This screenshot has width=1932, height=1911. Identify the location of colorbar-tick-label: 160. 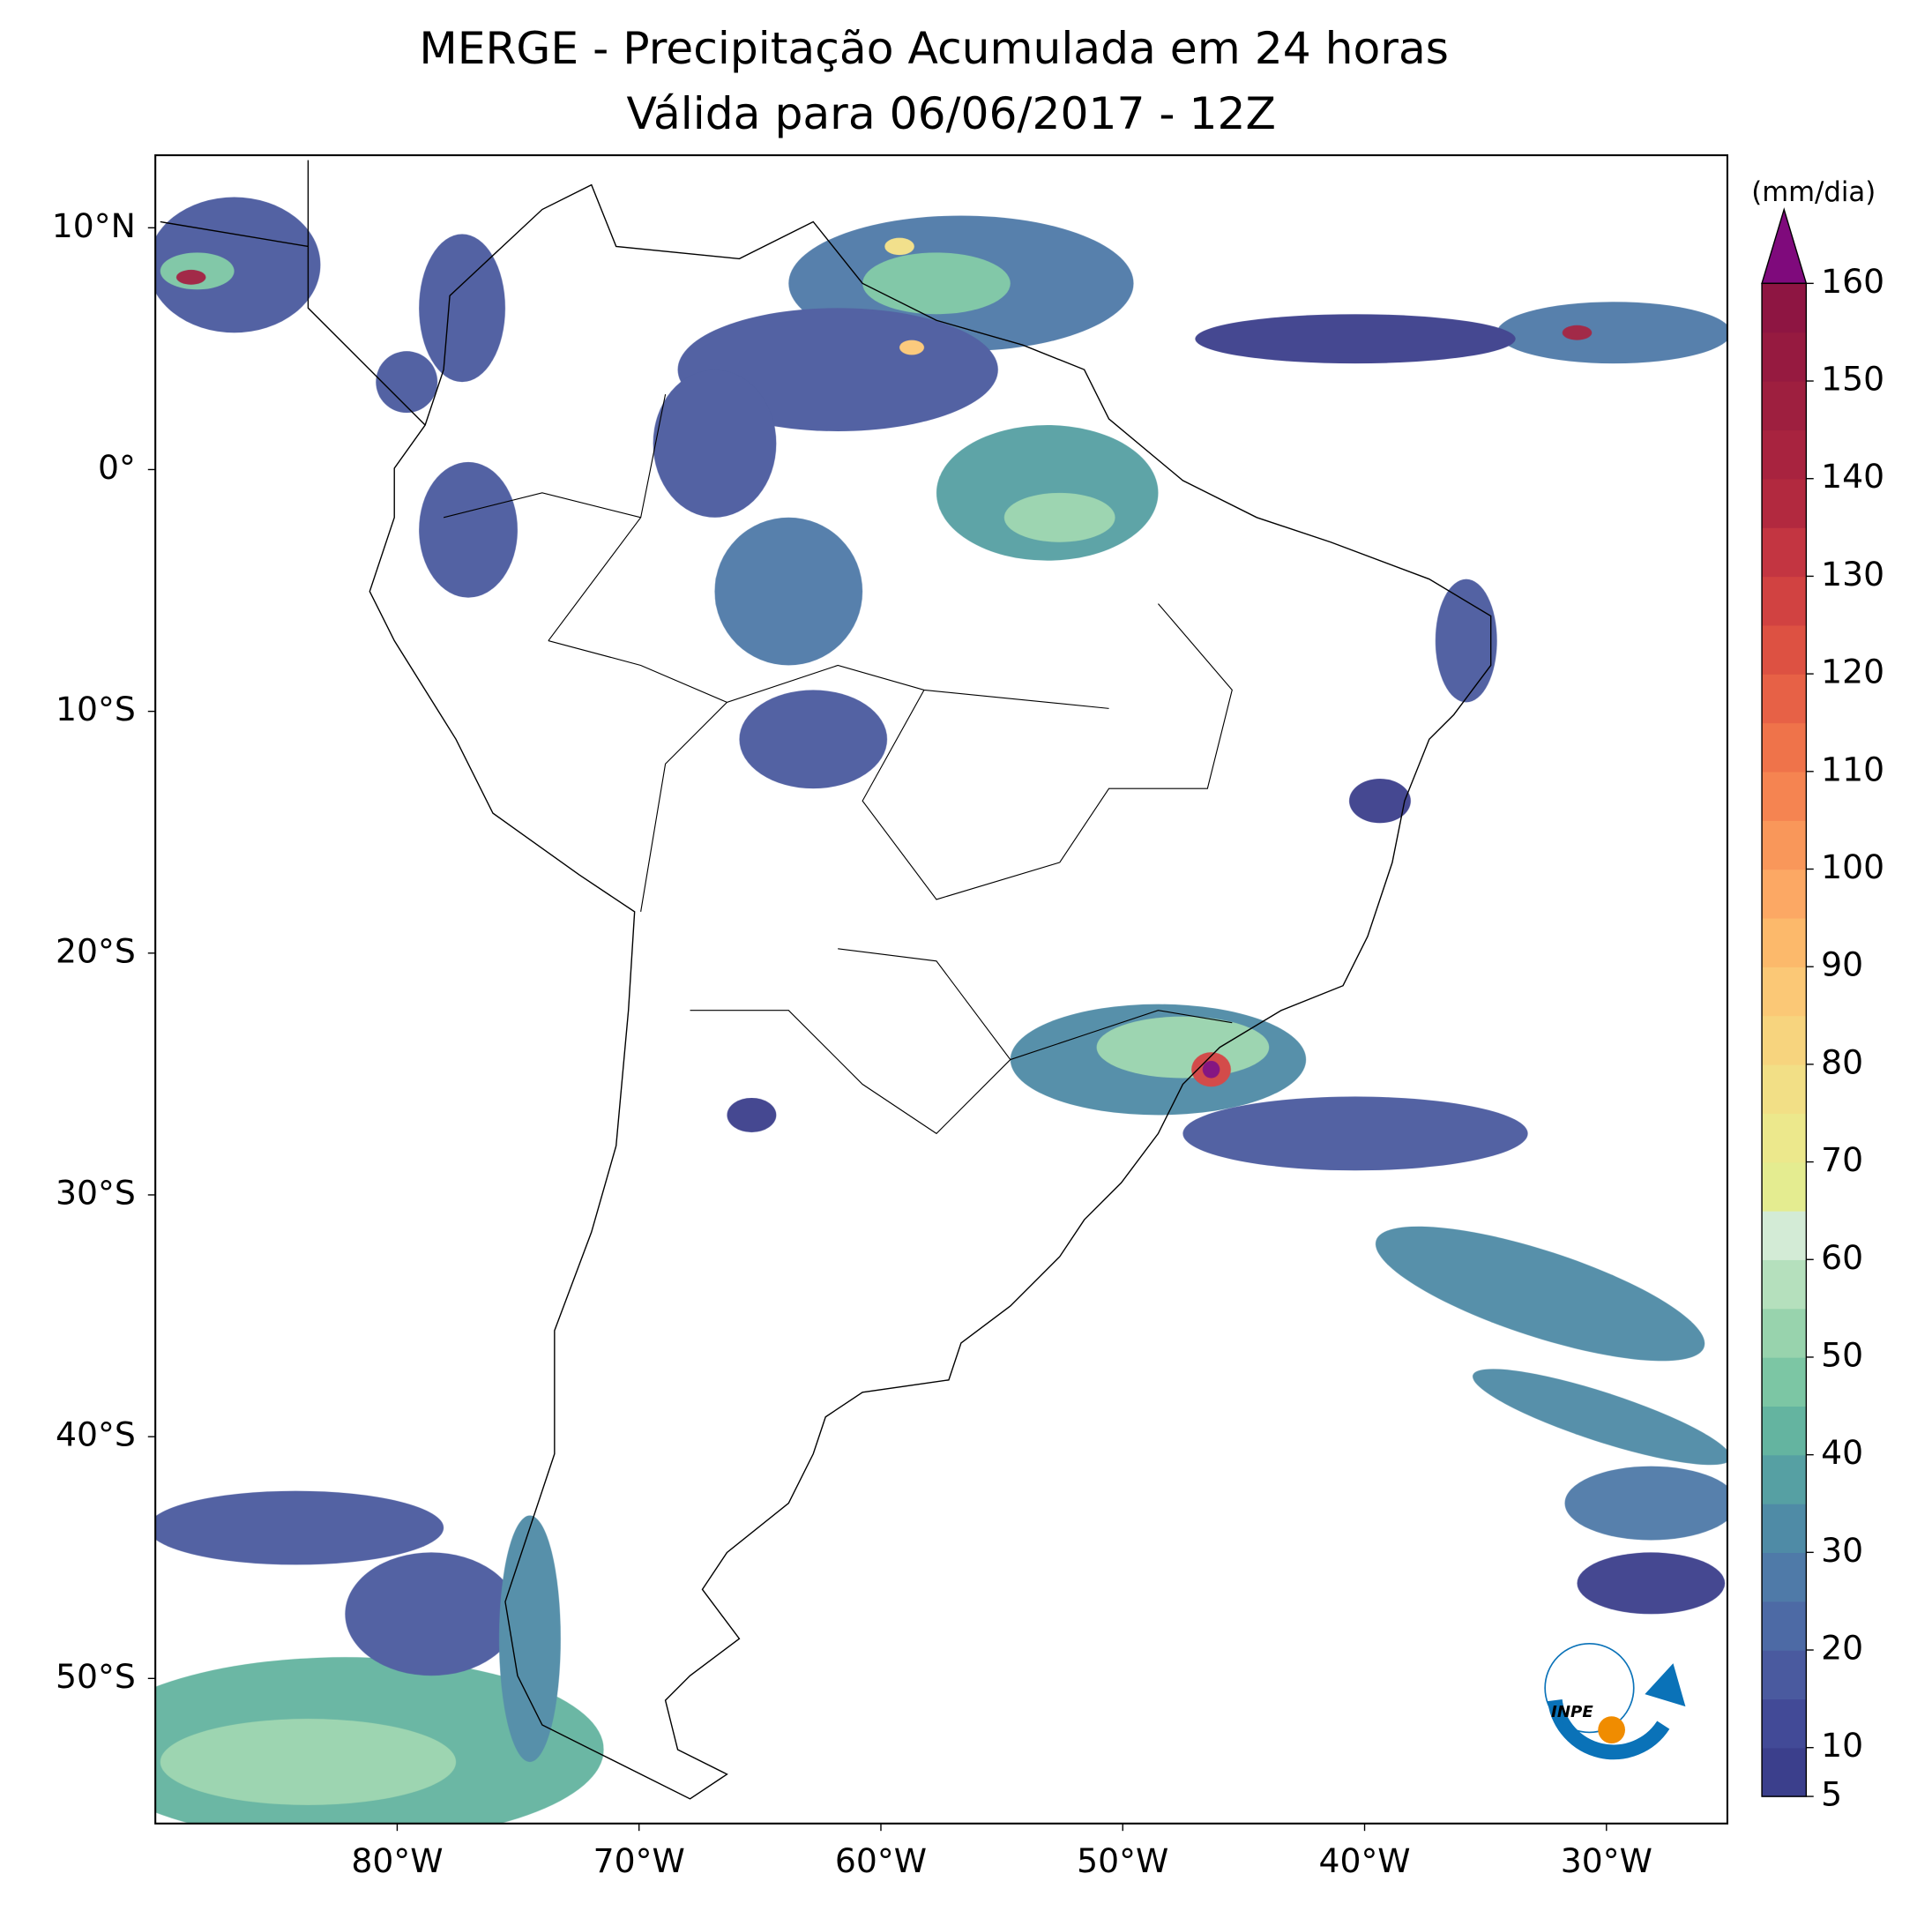
(1852, 281).